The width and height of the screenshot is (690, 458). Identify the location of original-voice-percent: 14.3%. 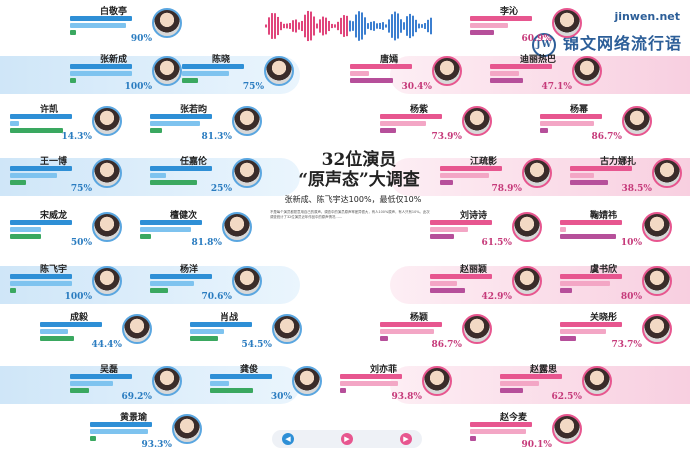
(76, 137).